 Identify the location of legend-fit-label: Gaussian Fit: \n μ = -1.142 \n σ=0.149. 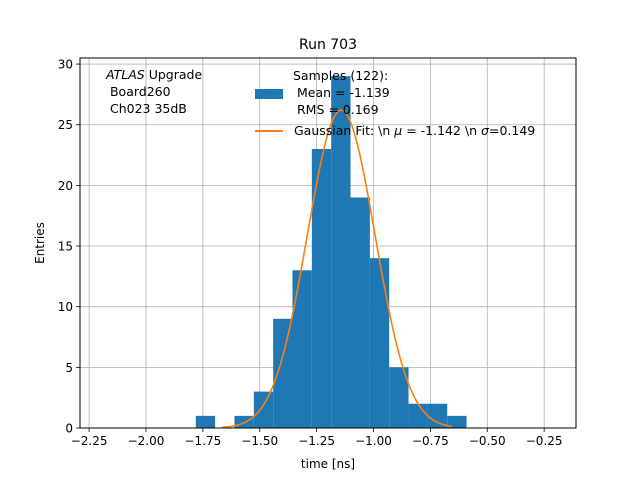
(414, 130).